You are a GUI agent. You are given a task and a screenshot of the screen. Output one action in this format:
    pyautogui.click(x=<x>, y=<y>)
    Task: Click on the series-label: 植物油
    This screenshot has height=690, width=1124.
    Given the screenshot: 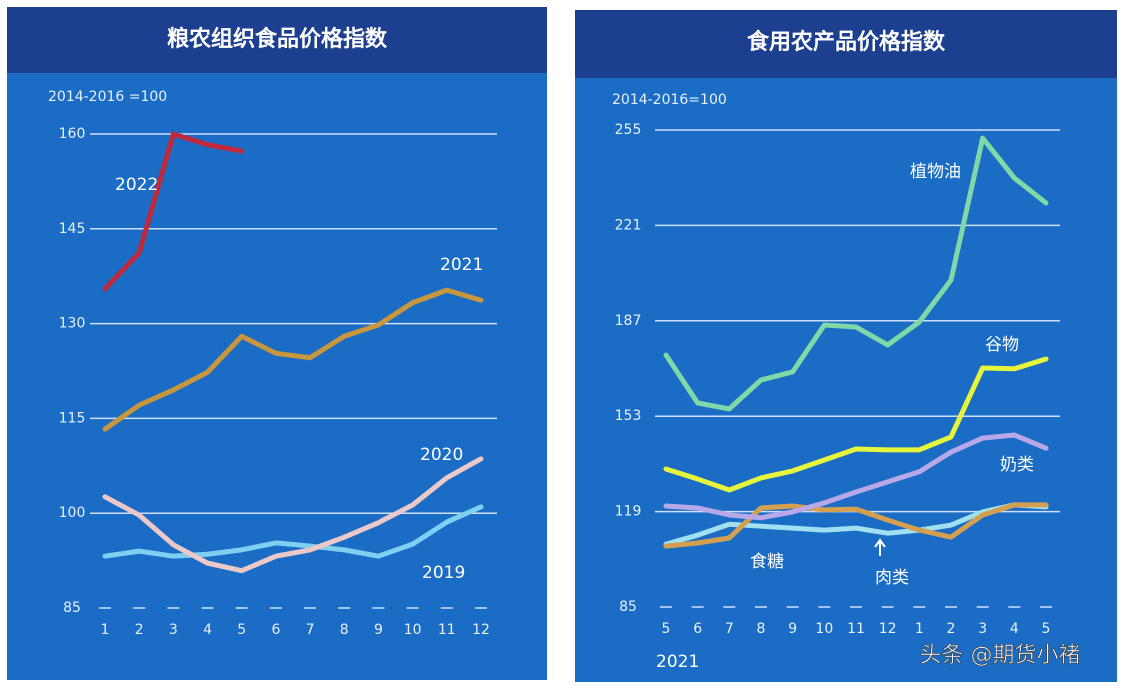 What is the action you would take?
    pyautogui.click(x=935, y=172)
    